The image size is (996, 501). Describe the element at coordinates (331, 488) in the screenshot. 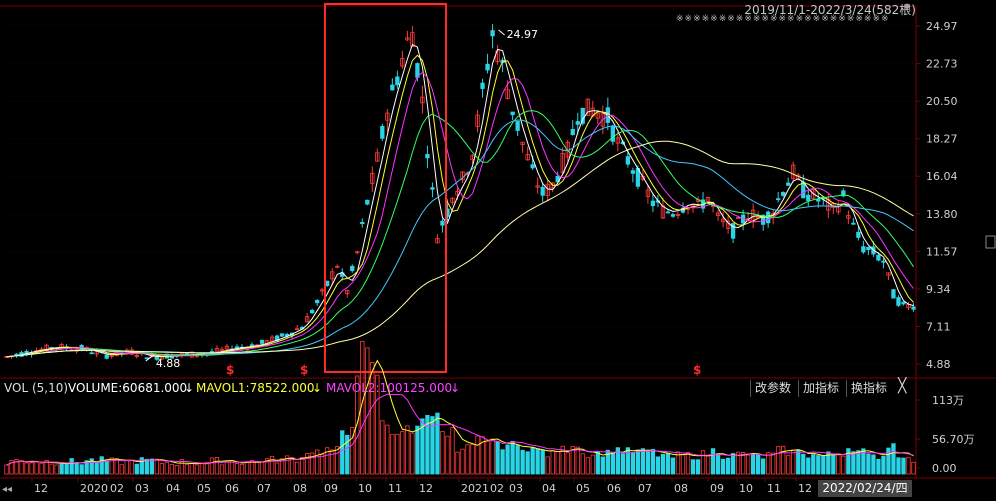

I see `time-tick-label: 09` at that location.